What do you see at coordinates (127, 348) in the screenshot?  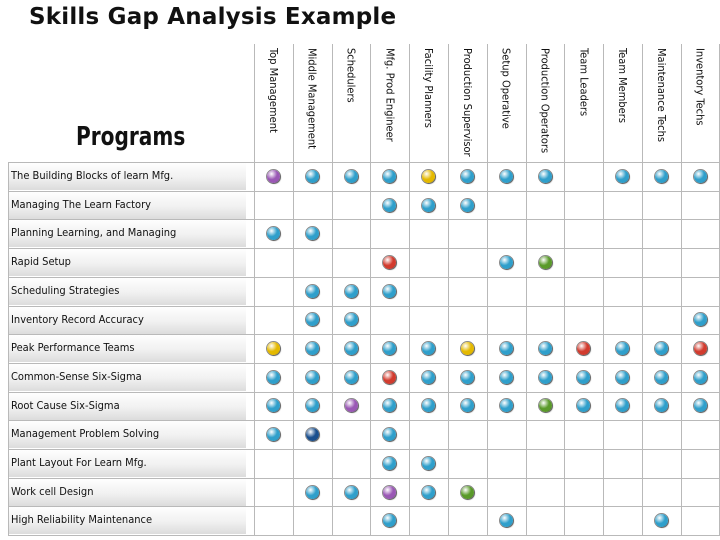 I see `program-label: Peak Performance Teams` at bounding box center [127, 348].